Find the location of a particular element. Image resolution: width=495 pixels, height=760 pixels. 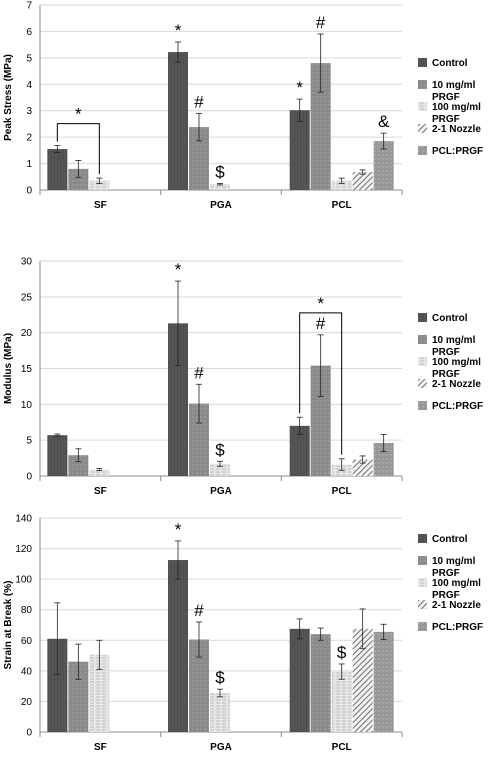

y-axis-label: Modulus (MPa) is located at coordinates (8, 368).